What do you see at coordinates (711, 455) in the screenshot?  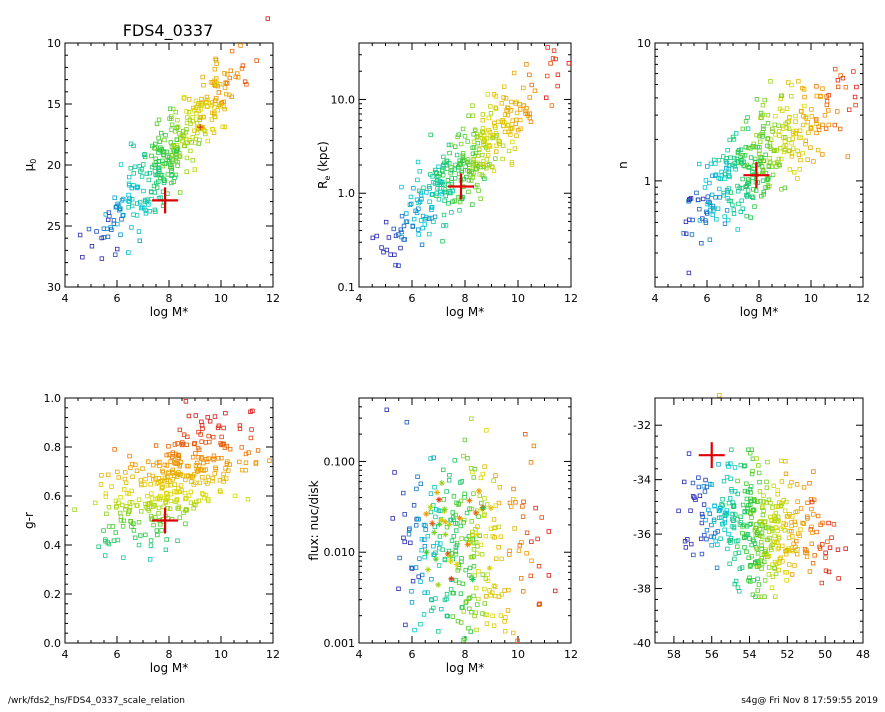 I see `target-marker` at bounding box center [711, 455].